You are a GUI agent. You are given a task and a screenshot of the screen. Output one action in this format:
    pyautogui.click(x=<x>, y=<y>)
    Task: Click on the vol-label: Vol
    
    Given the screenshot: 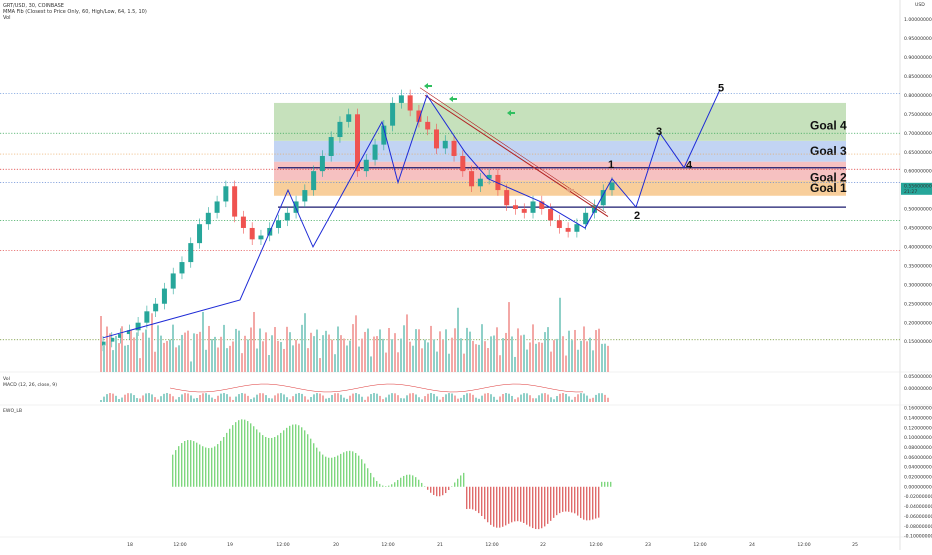 What is the action you would take?
    pyautogui.click(x=7, y=18)
    